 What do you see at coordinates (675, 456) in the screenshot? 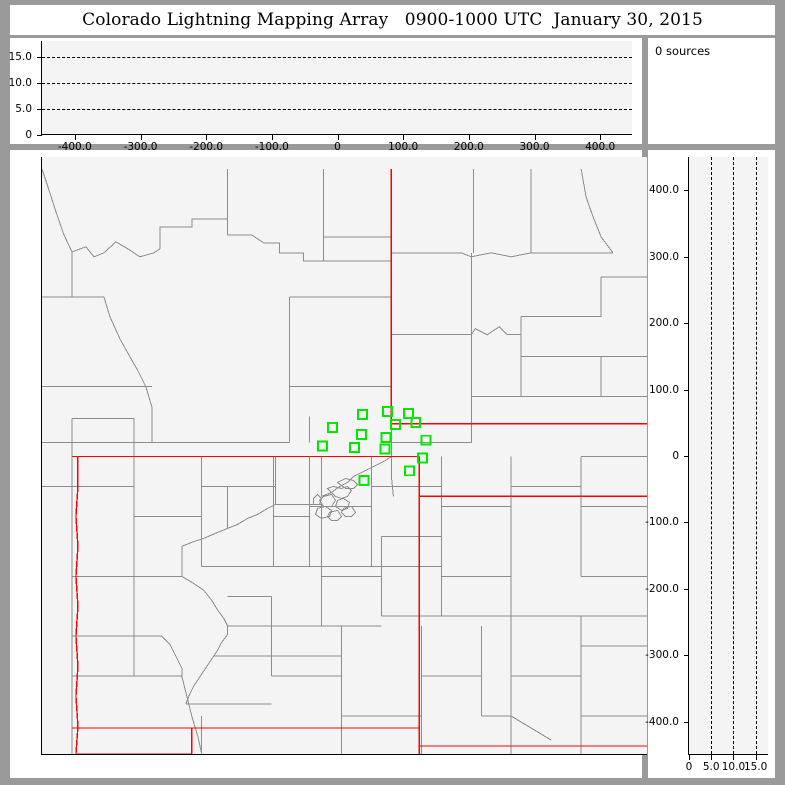
I see `right-y-tick-label: 0` at bounding box center [675, 456].